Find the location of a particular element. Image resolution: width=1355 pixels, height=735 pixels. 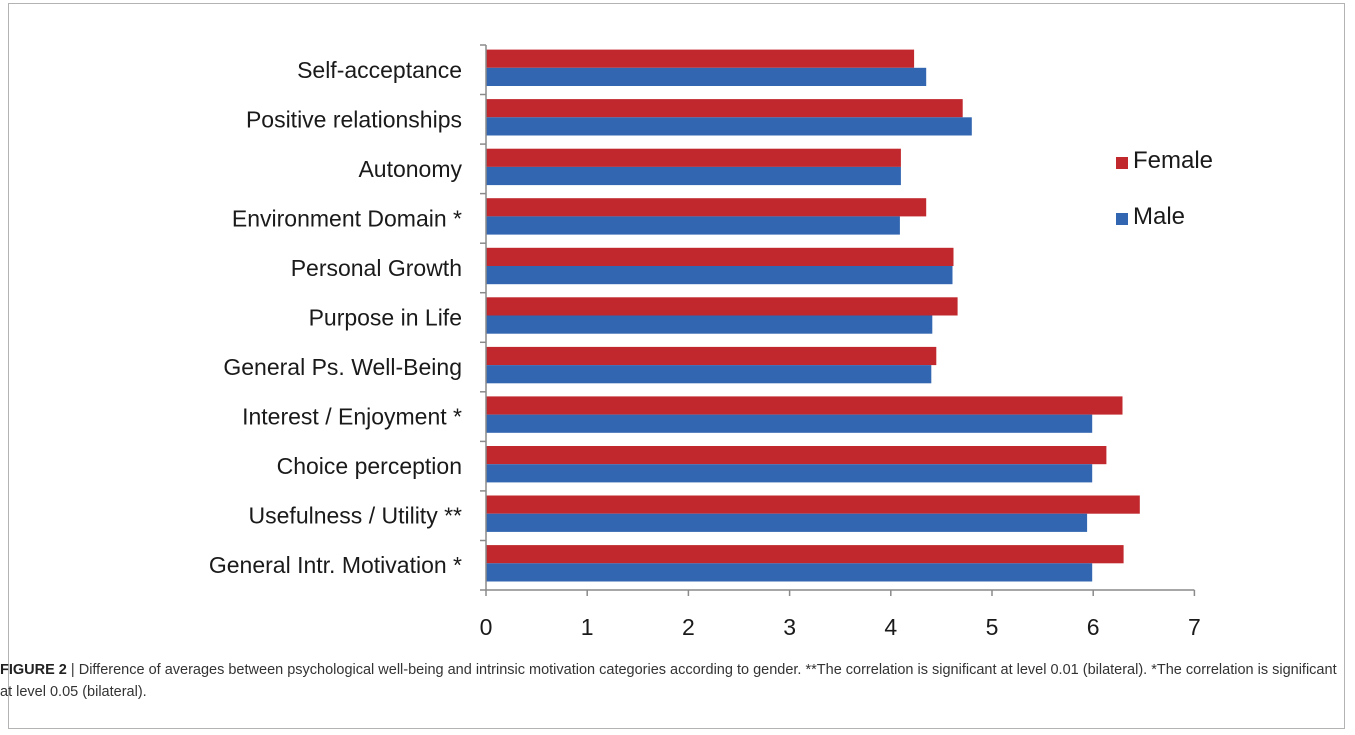

bar-male-general-intr-motivation is located at coordinates (789, 572).